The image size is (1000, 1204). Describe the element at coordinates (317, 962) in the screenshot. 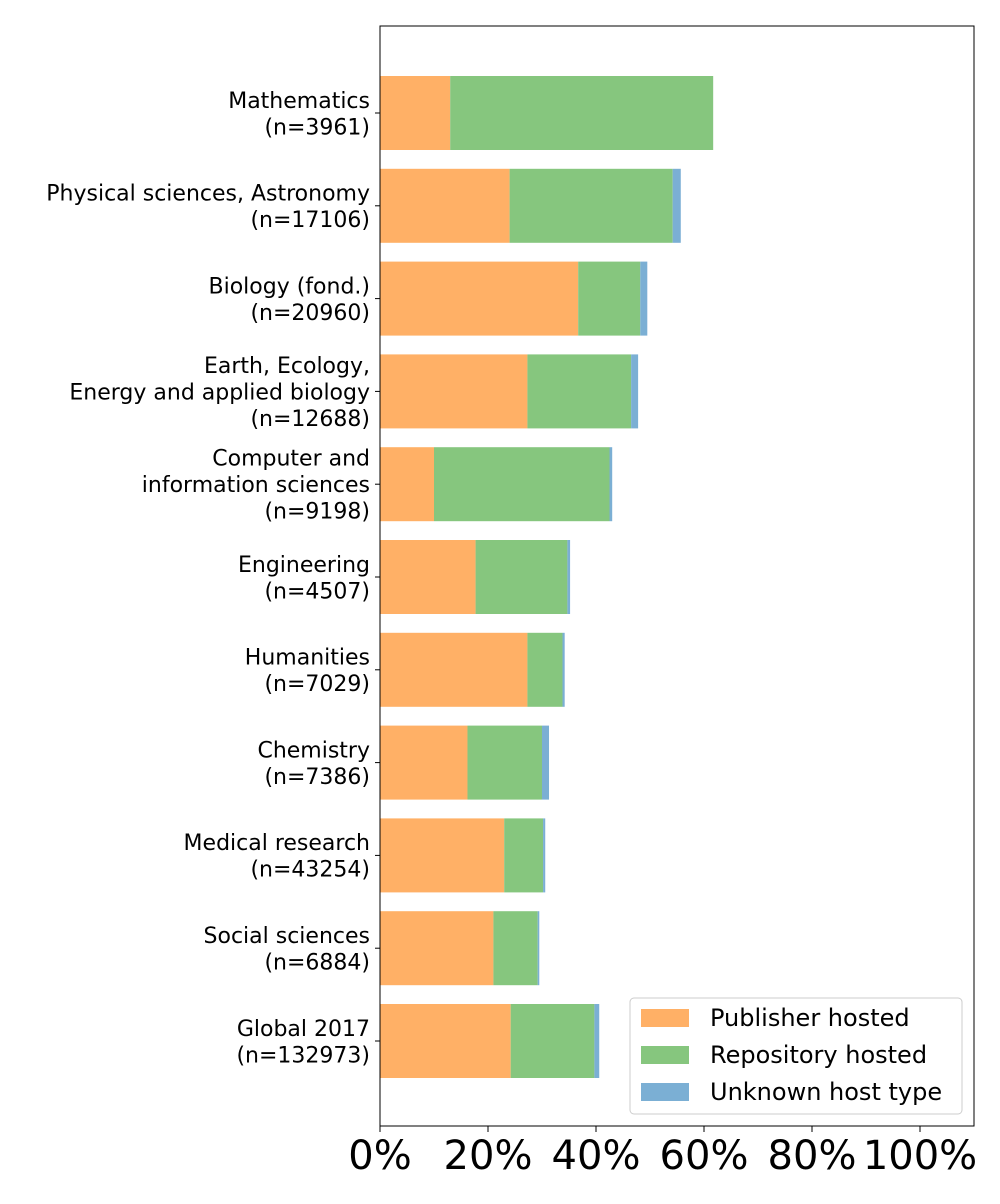

I see `y-tick-label-line: (n=6884)` at that location.